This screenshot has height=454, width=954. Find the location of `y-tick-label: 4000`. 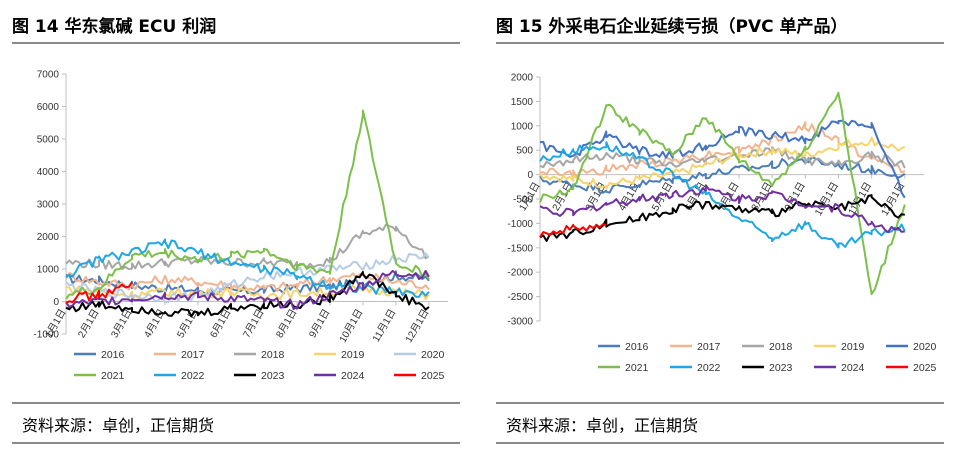

y-tick-label: 4000 is located at coordinates (48, 172).